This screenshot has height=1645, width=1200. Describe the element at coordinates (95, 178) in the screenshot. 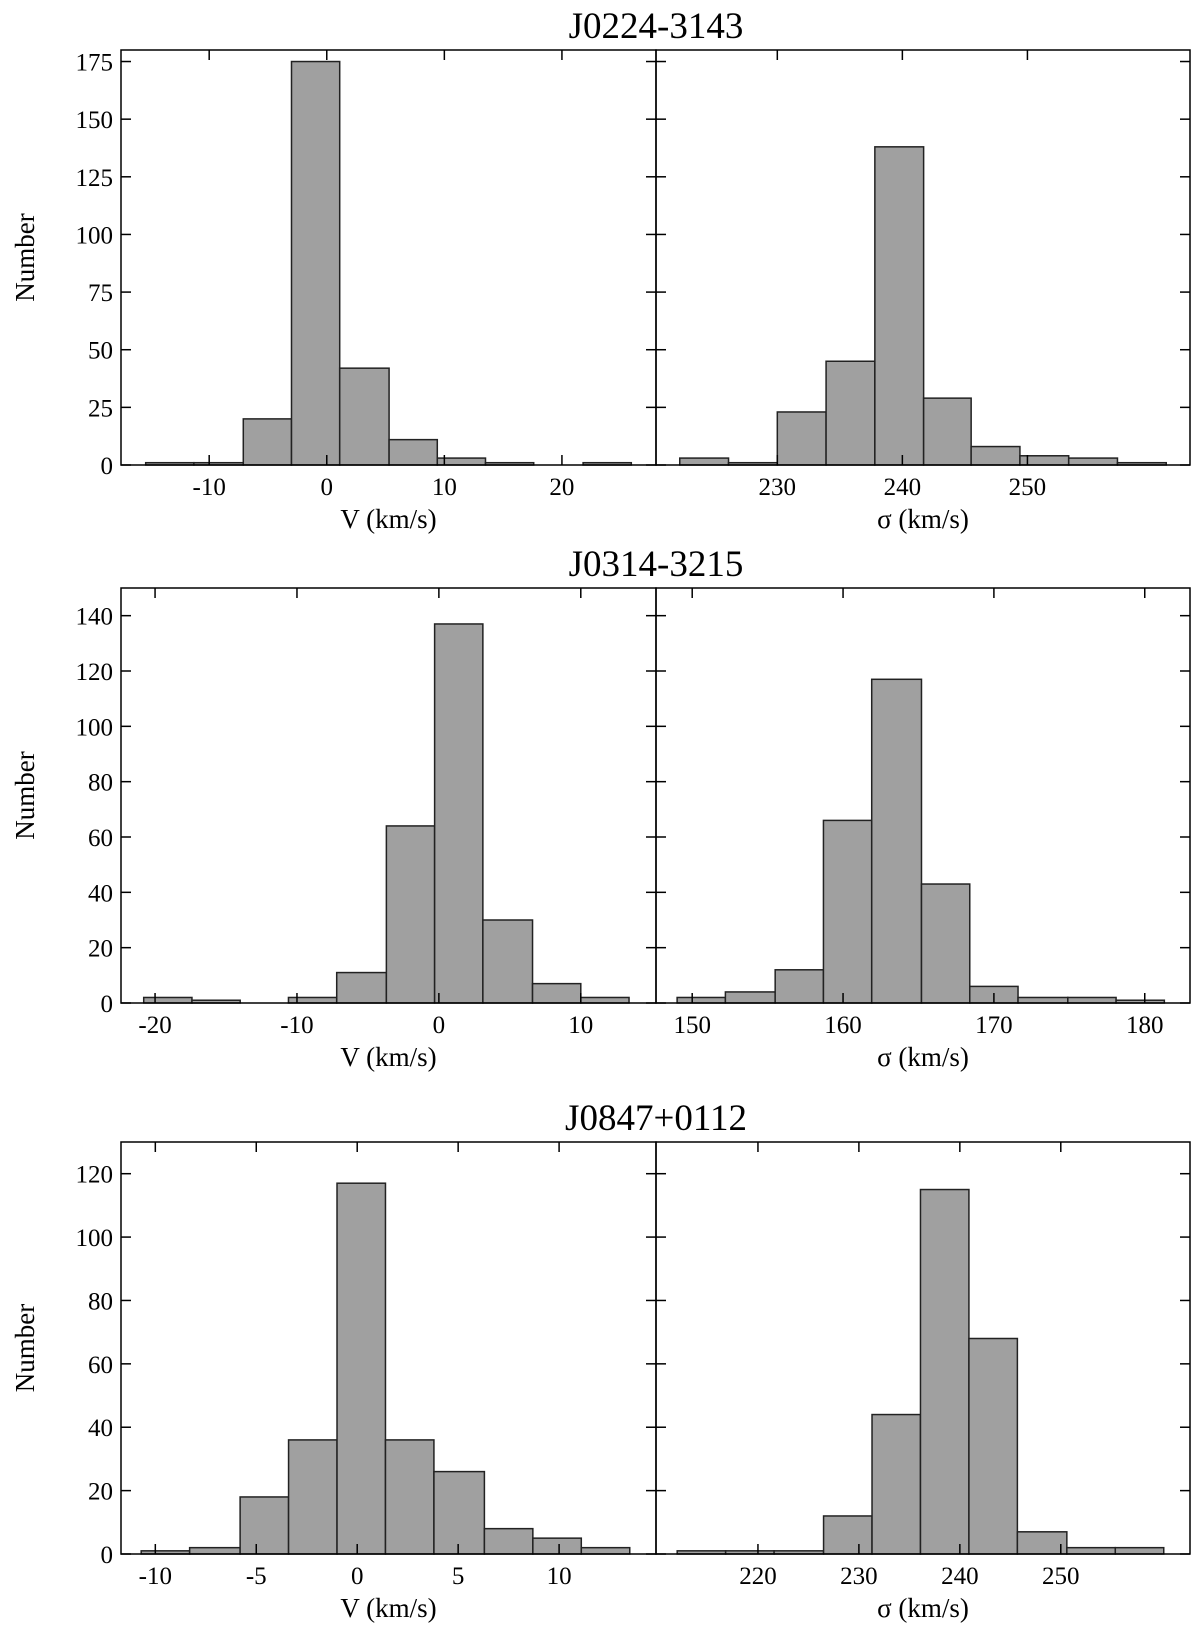

I see `y-tick-label: 125` at that location.